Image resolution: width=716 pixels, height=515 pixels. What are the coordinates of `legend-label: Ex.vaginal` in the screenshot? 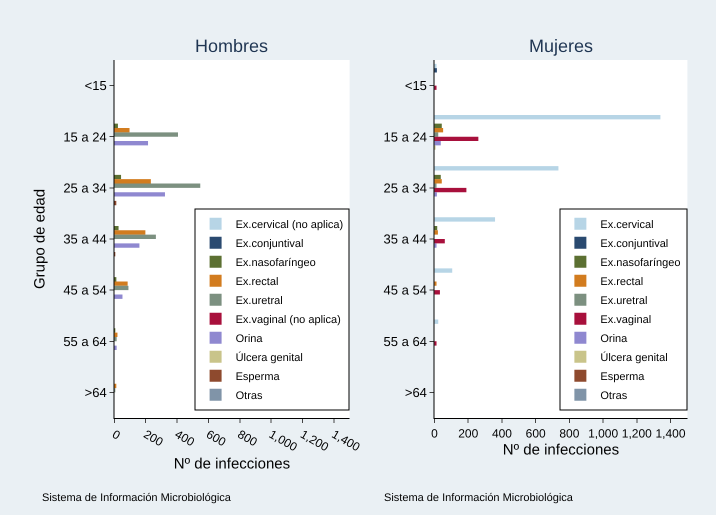 It's located at (626, 320).